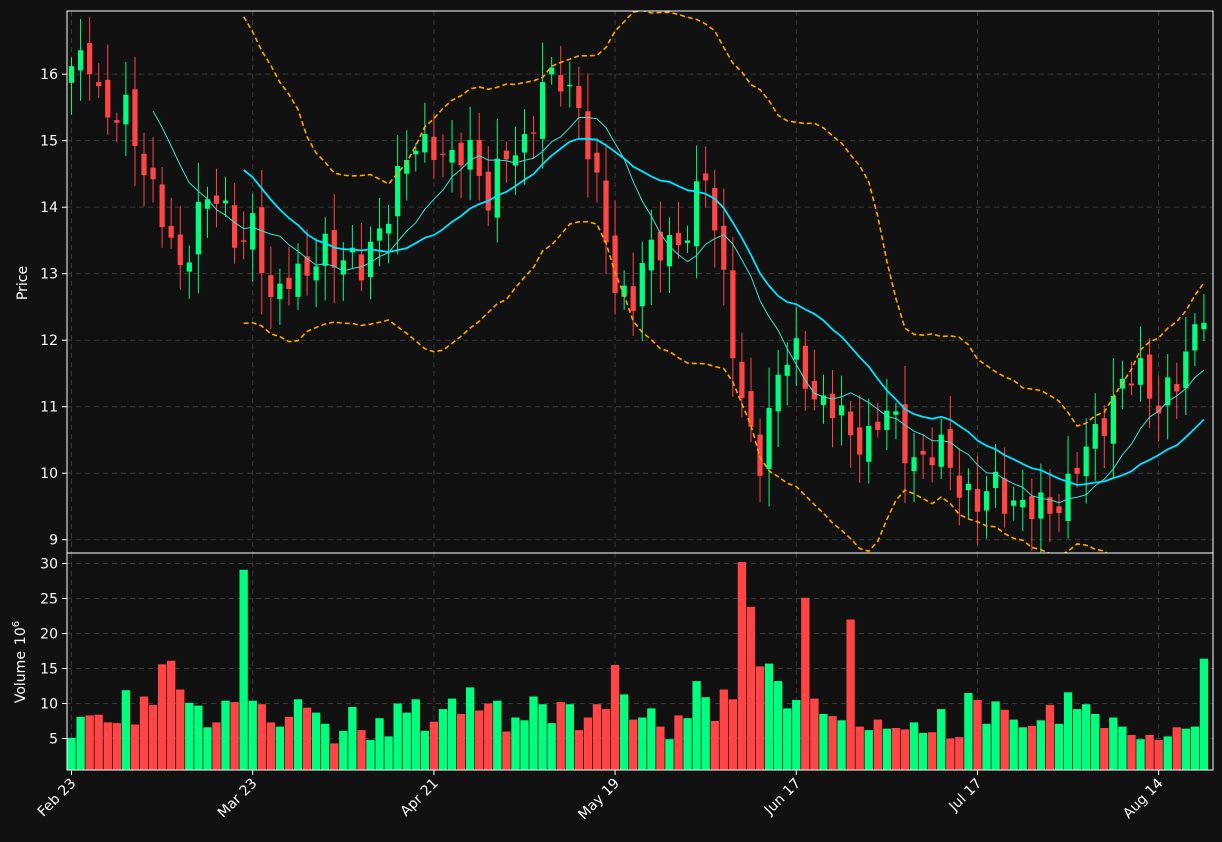  I want to click on price-axis-title: Price, so click(23, 283).